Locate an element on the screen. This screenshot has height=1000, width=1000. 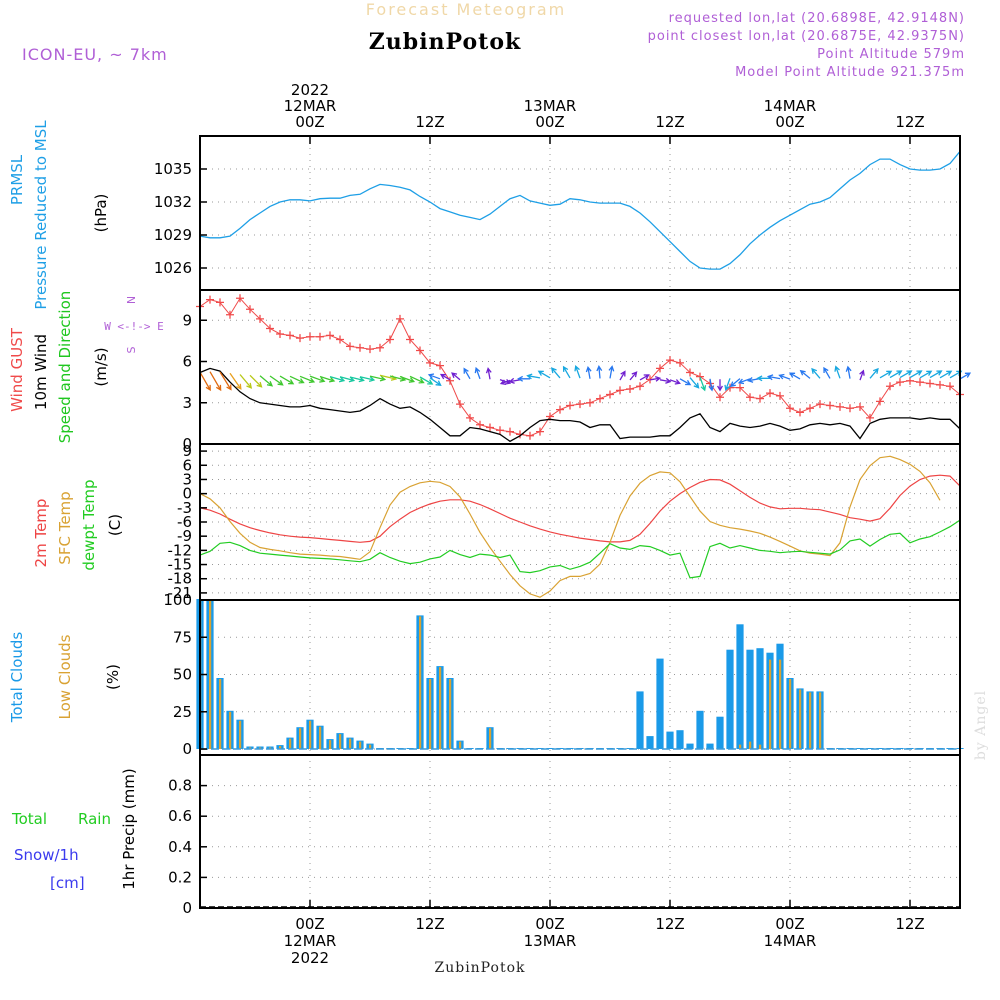
clouds-ytick-label: 75 is located at coordinates (182, 637).